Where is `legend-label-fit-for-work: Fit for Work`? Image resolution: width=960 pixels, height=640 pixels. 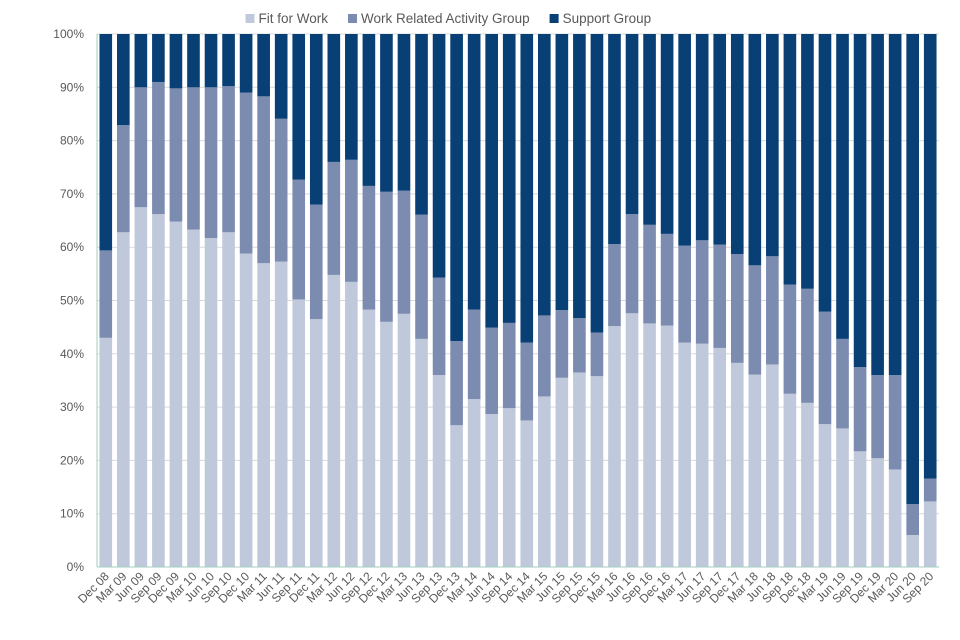
legend-label-fit-for-work: Fit for Work is located at coordinates (294, 18).